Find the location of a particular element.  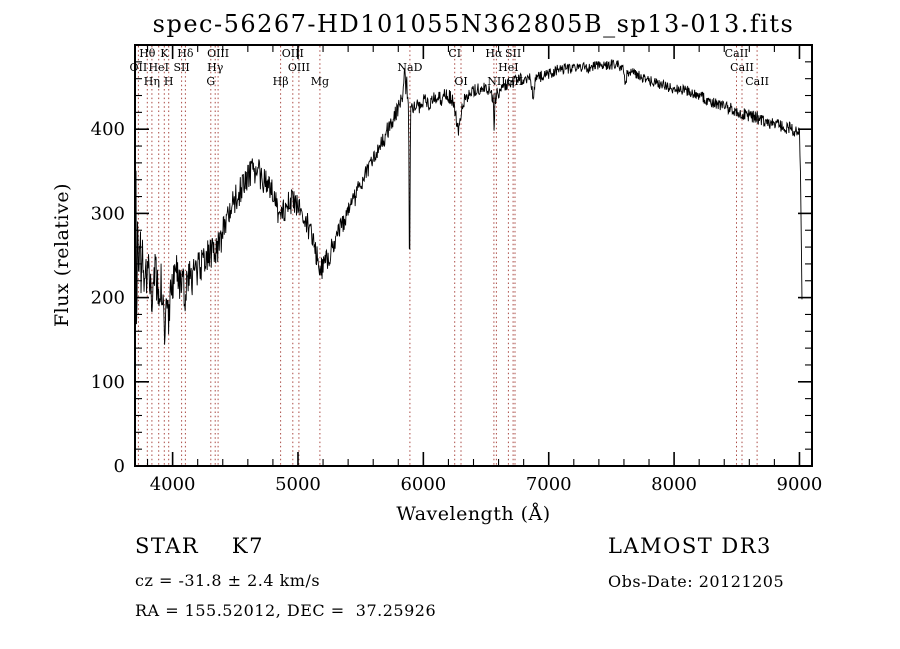

x-tick-label: 4000 is located at coordinates (173, 484).